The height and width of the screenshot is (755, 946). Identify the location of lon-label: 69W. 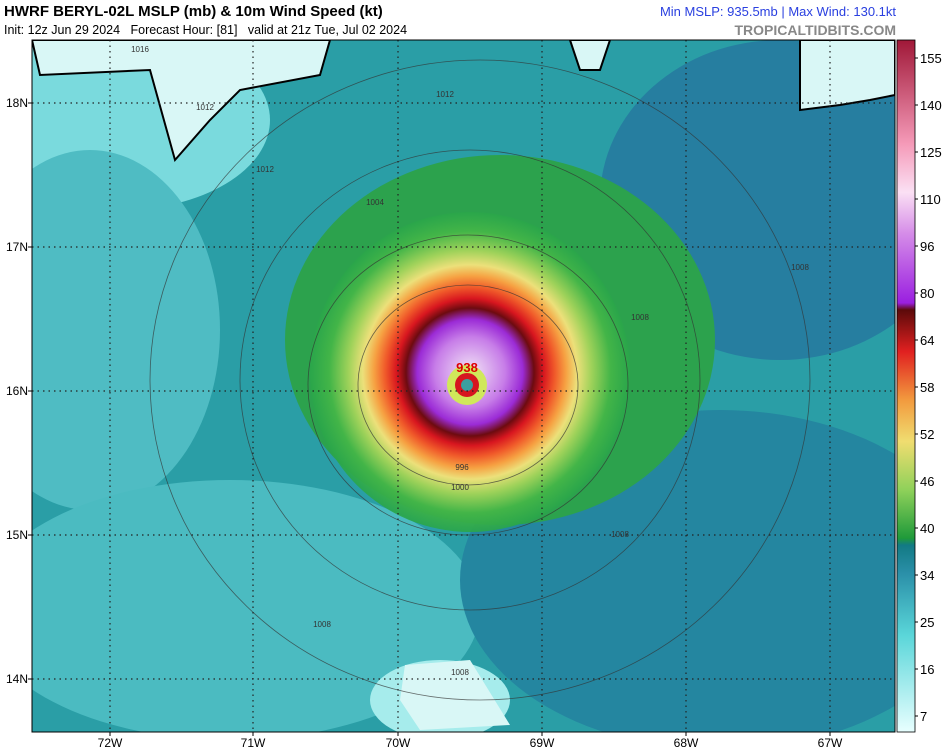
(542, 743).